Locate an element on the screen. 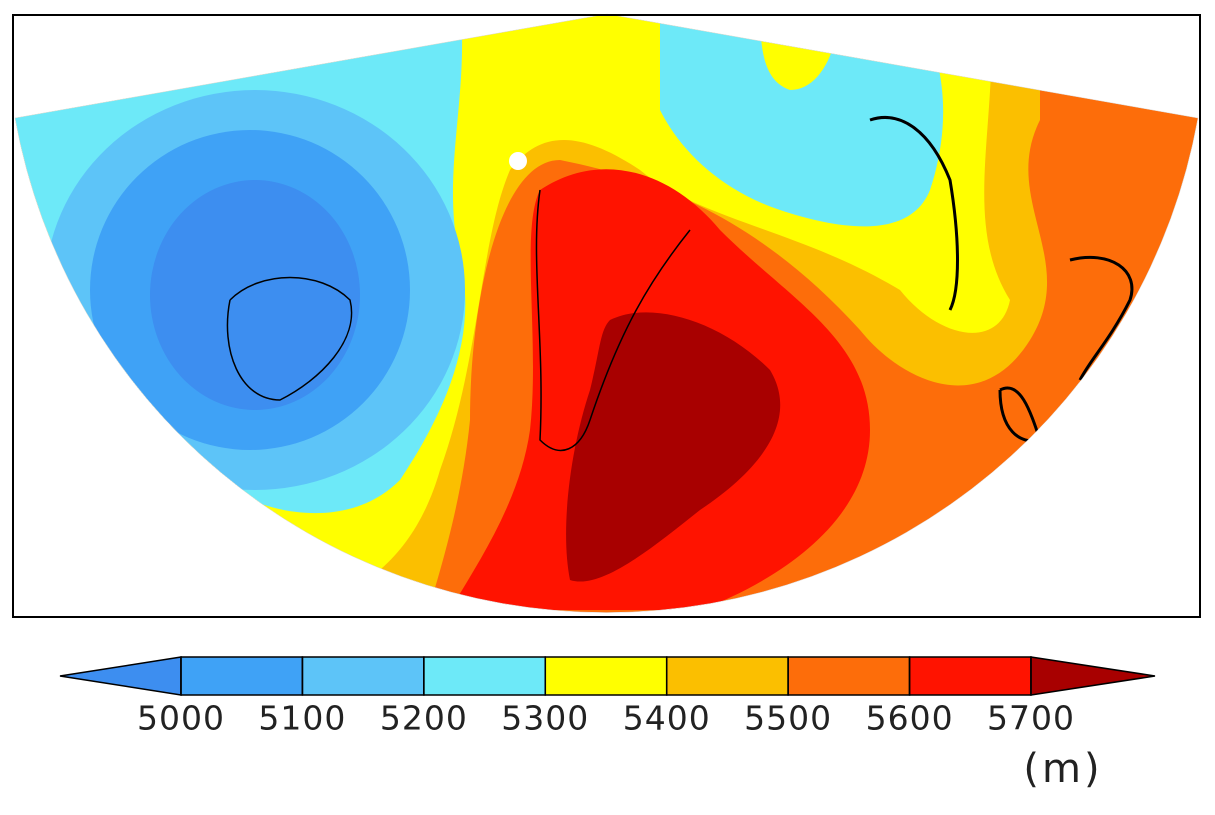  colorbar-tick-label: 5200 is located at coordinates (424, 718).